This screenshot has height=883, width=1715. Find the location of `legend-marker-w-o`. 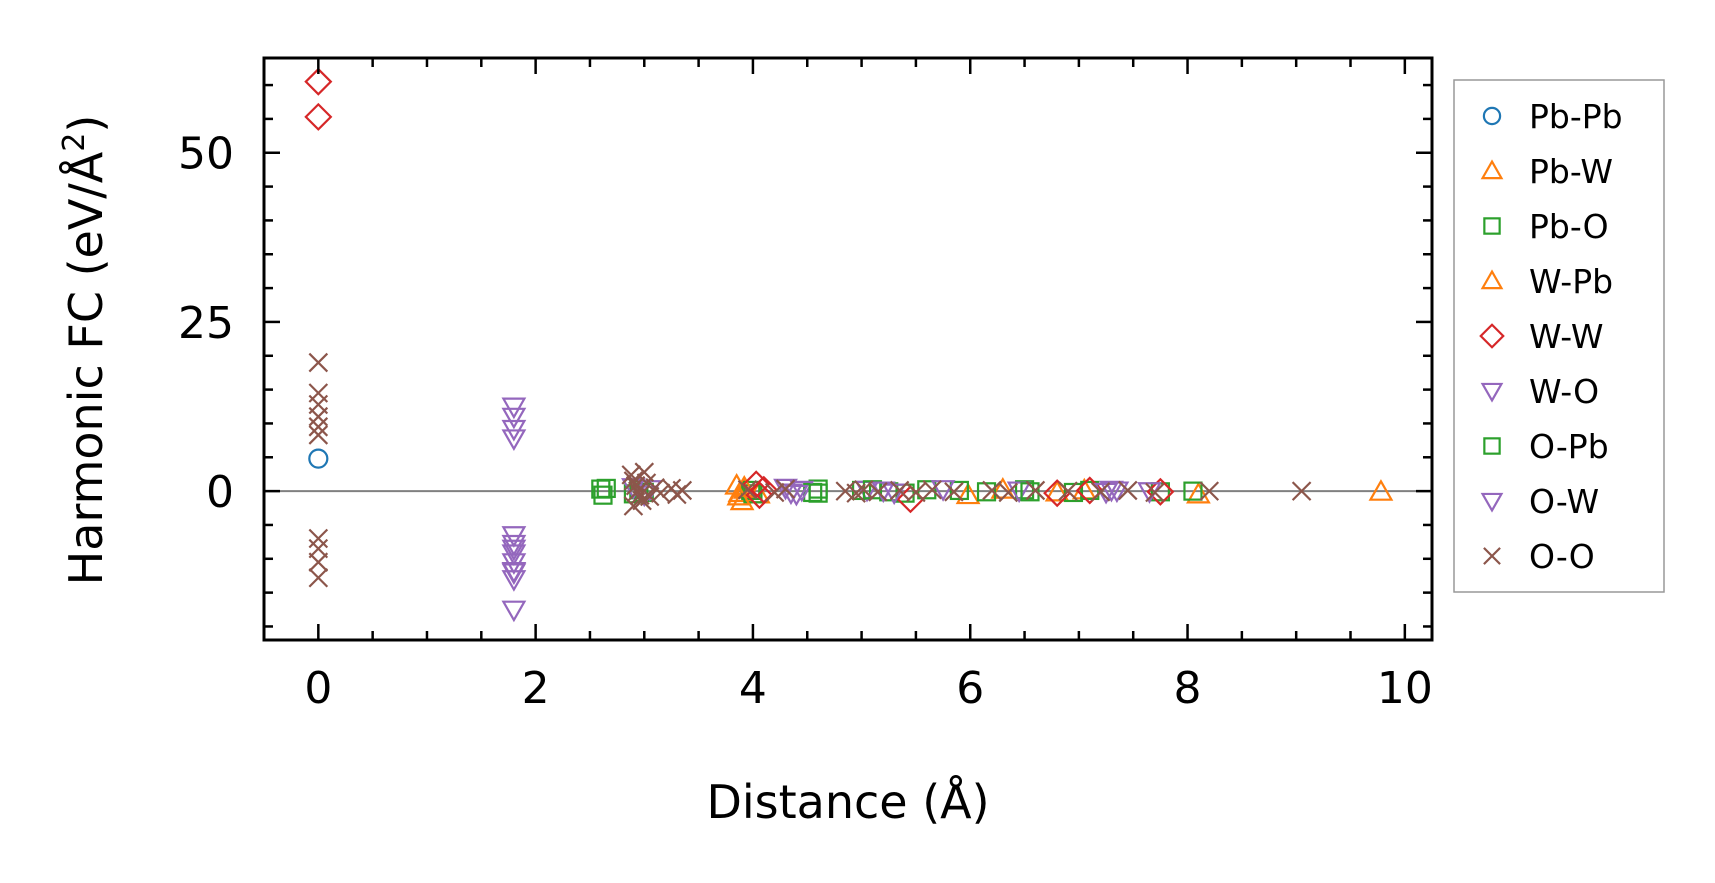

legend-marker-w-o is located at coordinates (1492, 392).